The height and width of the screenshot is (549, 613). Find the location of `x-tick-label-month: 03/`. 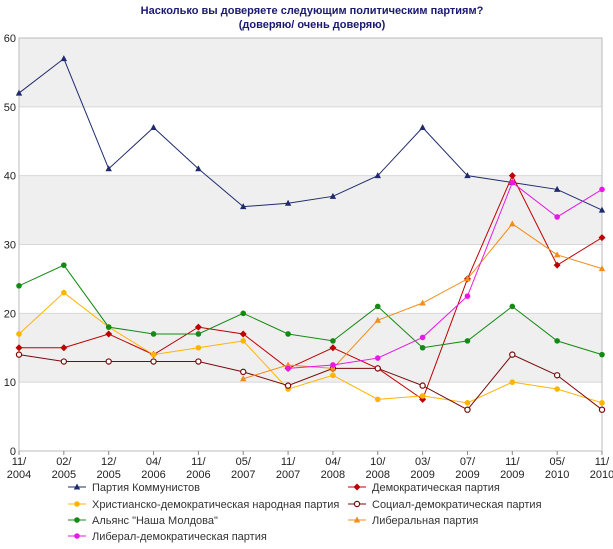

x-tick-label-month: 03/ is located at coordinates (423, 462).